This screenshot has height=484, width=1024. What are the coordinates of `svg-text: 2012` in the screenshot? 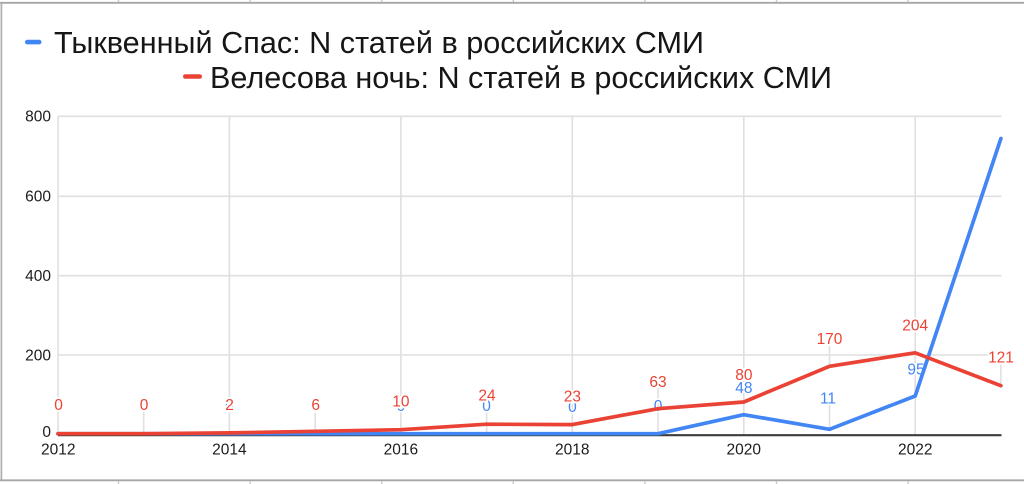 It's located at (58, 450).